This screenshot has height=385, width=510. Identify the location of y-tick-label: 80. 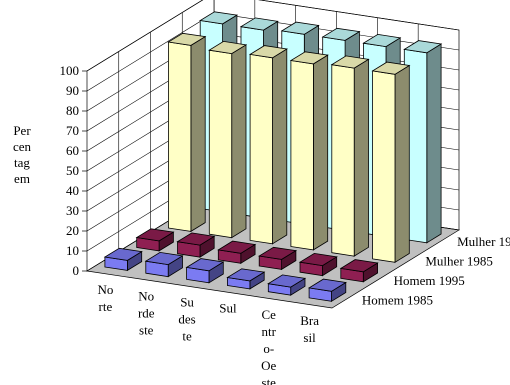
(72, 110).